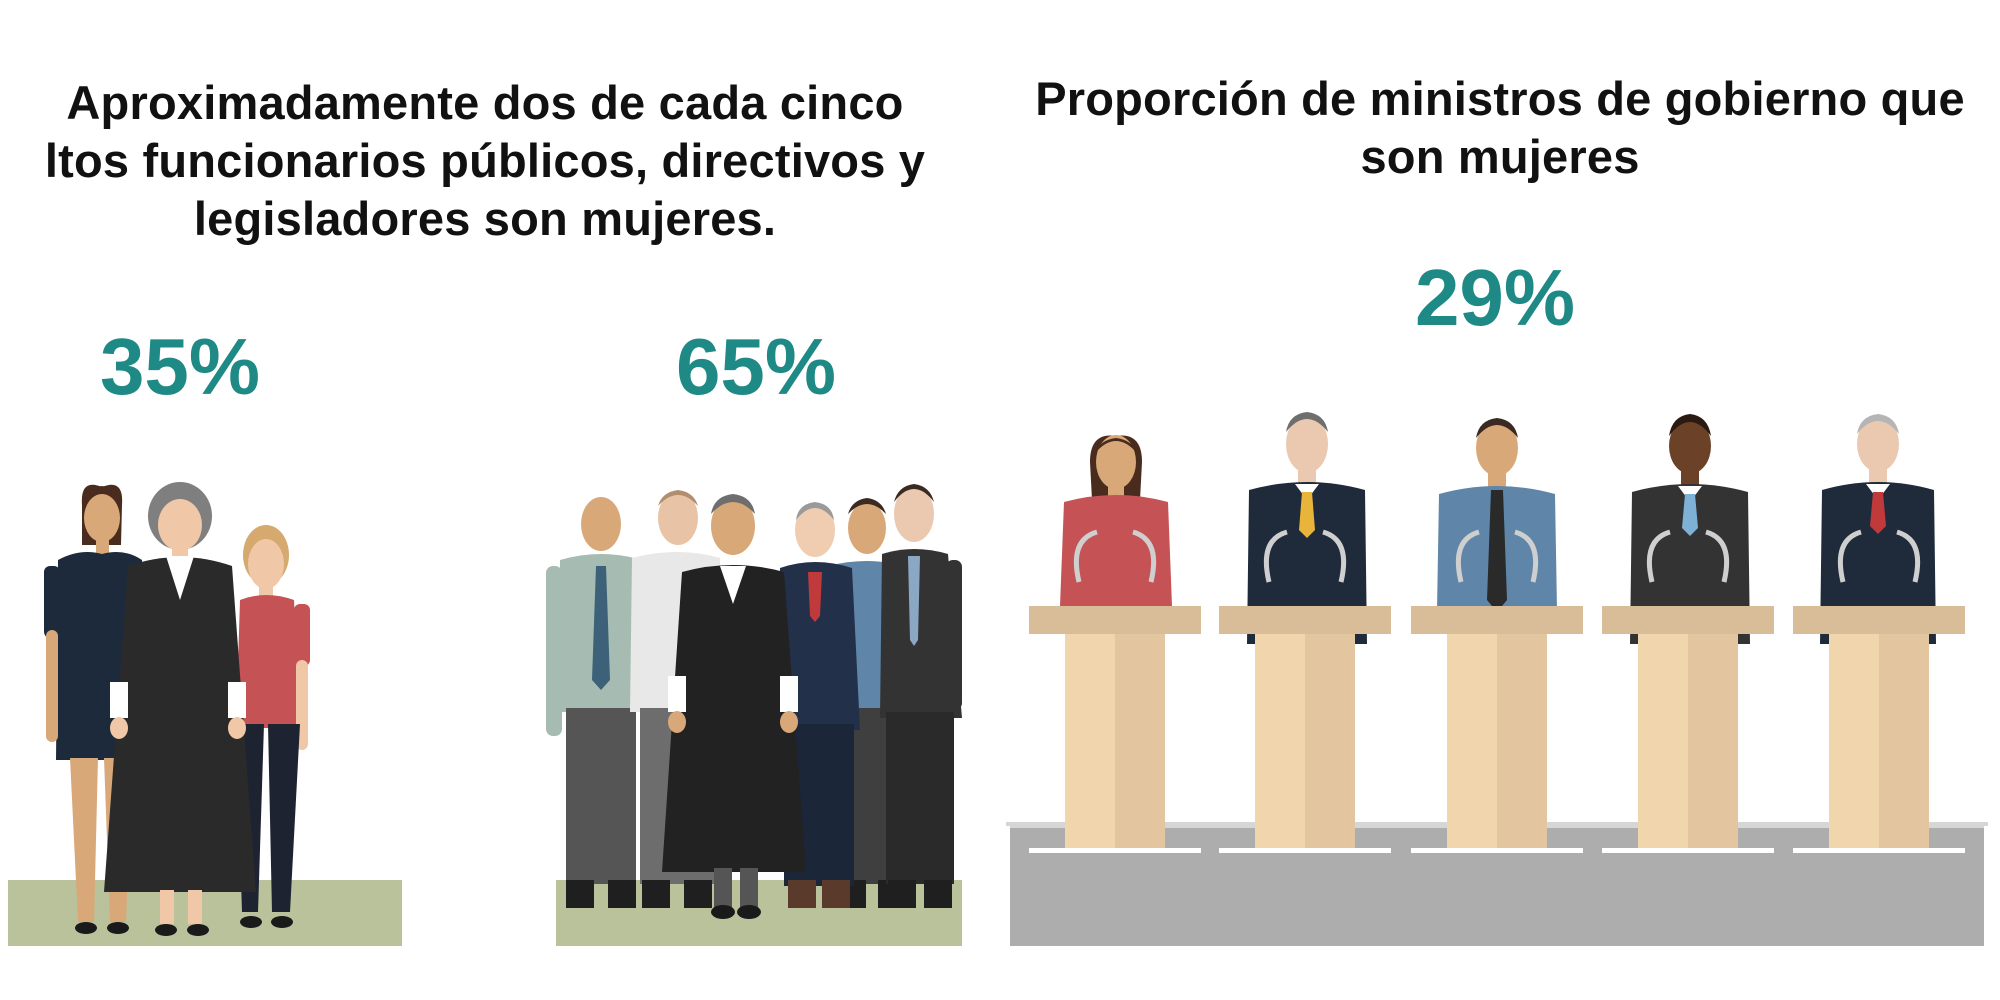 Image resolution: width=2000 pixels, height=1000 pixels. I want to click on officials-headline-line-3: legisladores son mujeres., so click(485, 218).